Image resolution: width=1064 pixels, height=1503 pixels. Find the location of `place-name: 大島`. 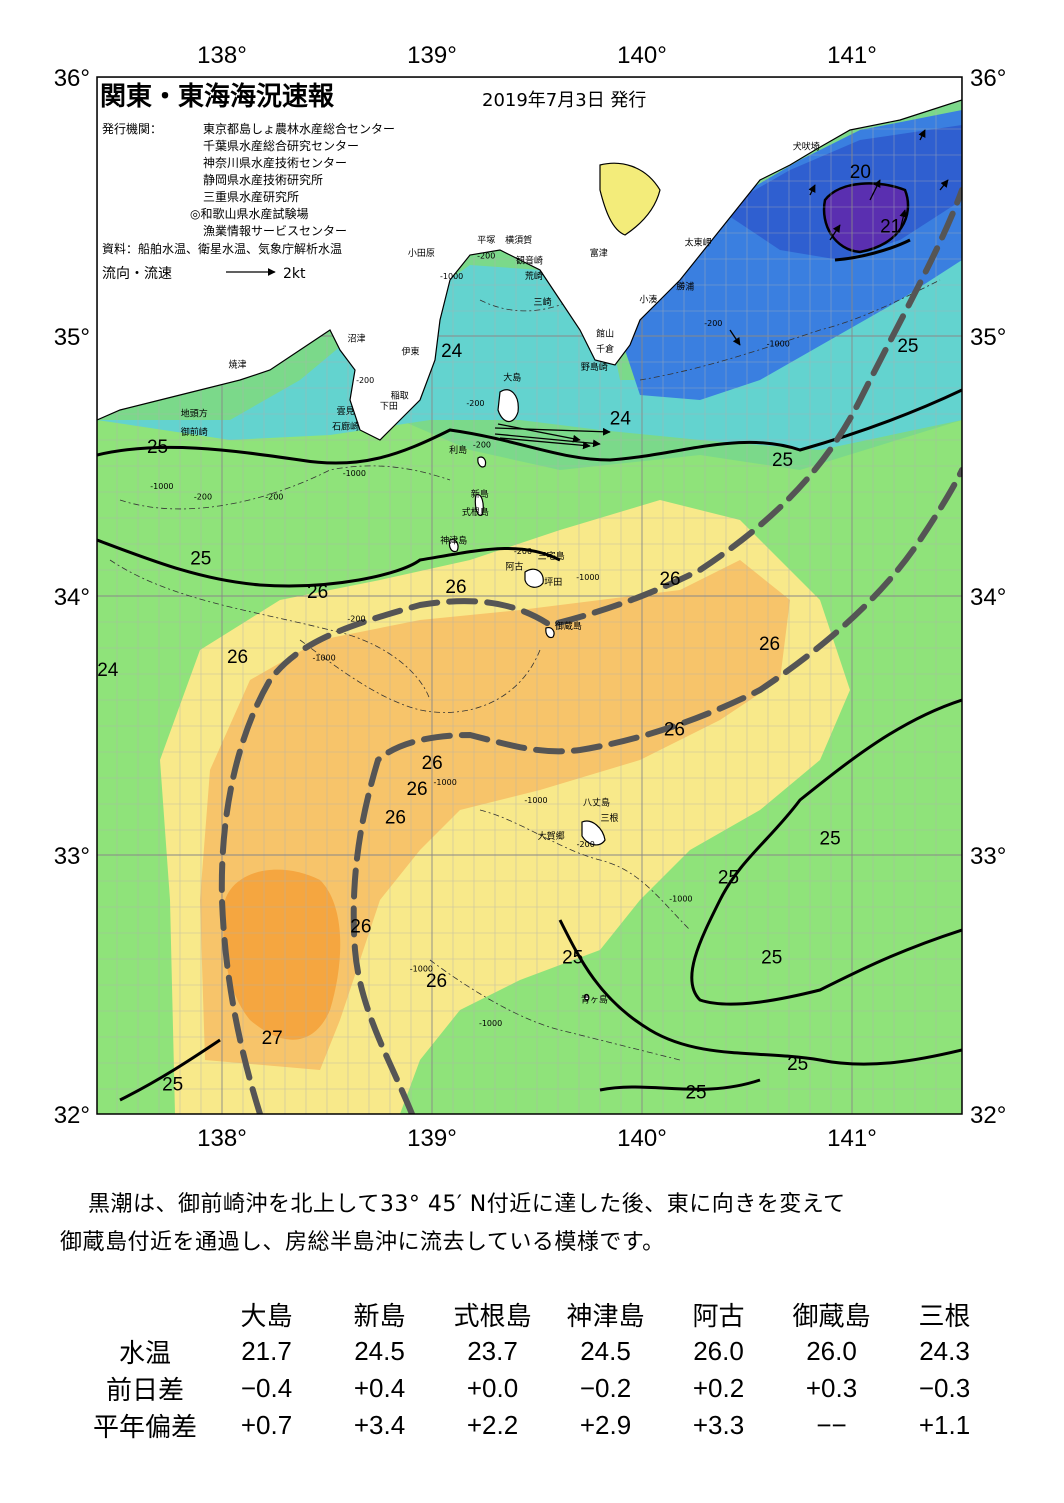

place-name: 大島 is located at coordinates (512, 377).